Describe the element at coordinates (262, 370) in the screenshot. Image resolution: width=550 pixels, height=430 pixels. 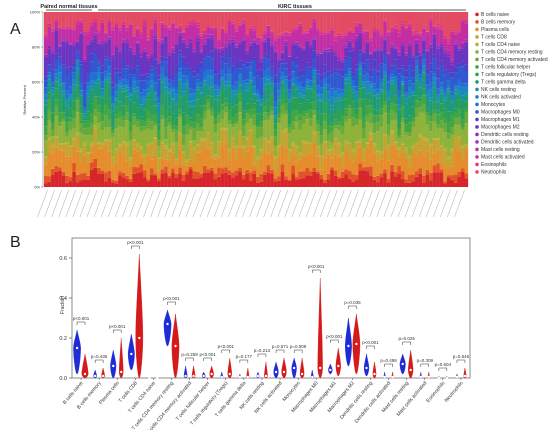
I see `panel-b-category` at that location.